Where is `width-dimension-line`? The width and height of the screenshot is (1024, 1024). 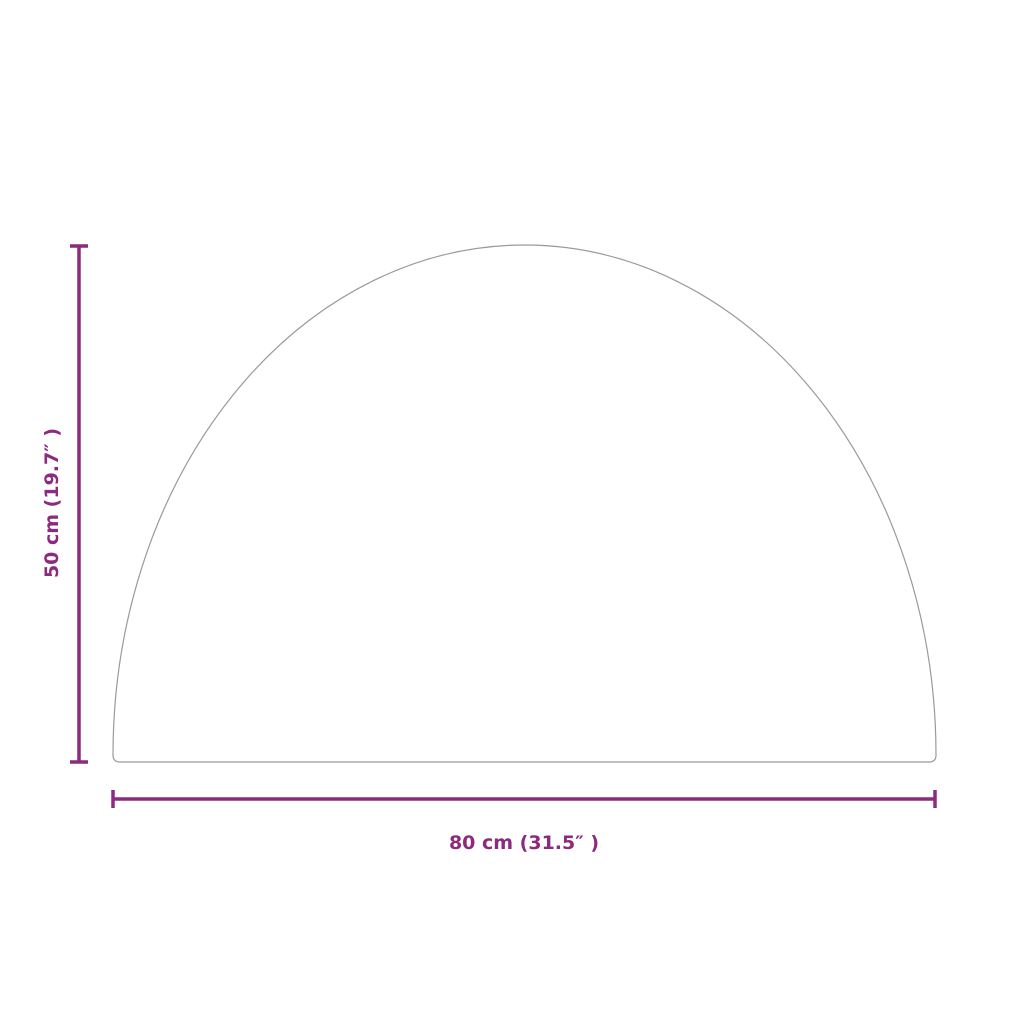
width-dimension-line is located at coordinates (524, 799).